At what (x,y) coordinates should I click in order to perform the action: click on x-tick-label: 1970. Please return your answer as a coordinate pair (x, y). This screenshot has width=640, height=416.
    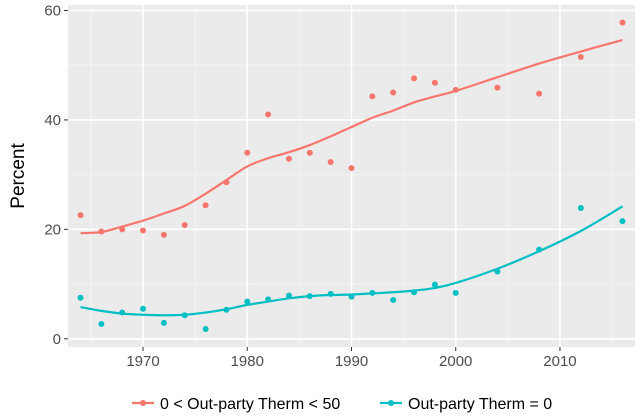
    Looking at the image, I should click on (142, 361).